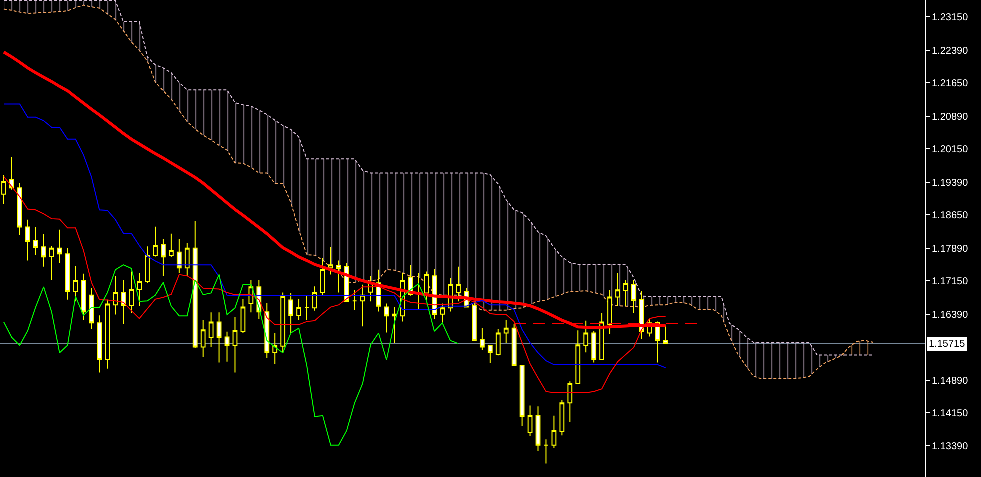 The height and width of the screenshot is (477, 981). I want to click on ref-line-label: 1.15715, so click(947, 344).